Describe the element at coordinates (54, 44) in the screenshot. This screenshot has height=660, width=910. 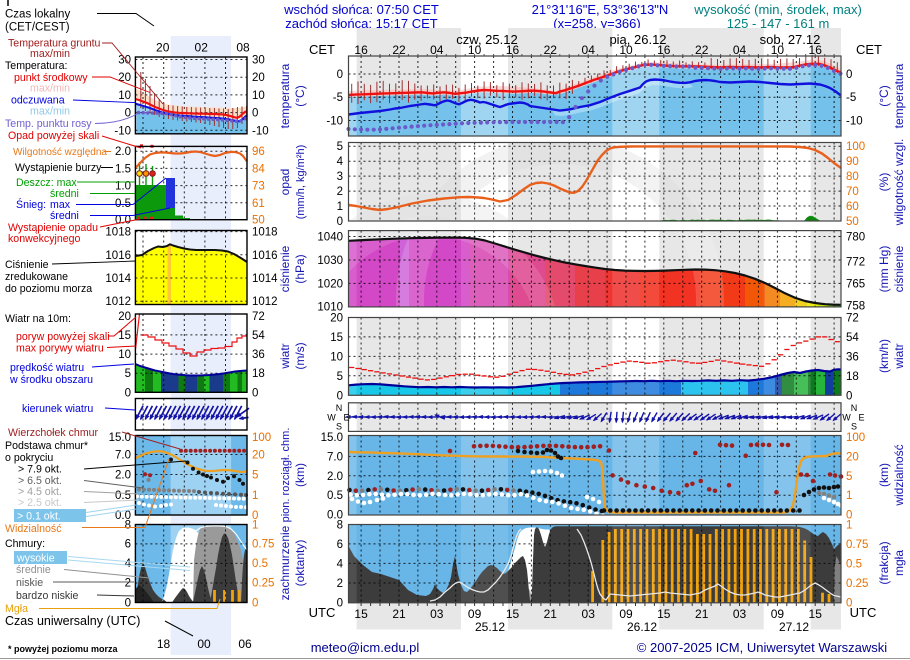
I see `svg-text: Temperatura gruntu` at that location.